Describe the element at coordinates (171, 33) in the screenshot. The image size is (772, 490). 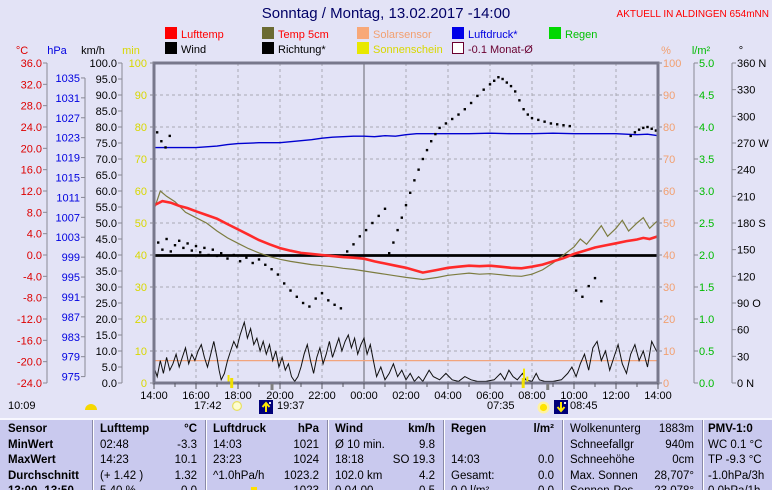
I see `legend-swatch-lufttemp` at that location.